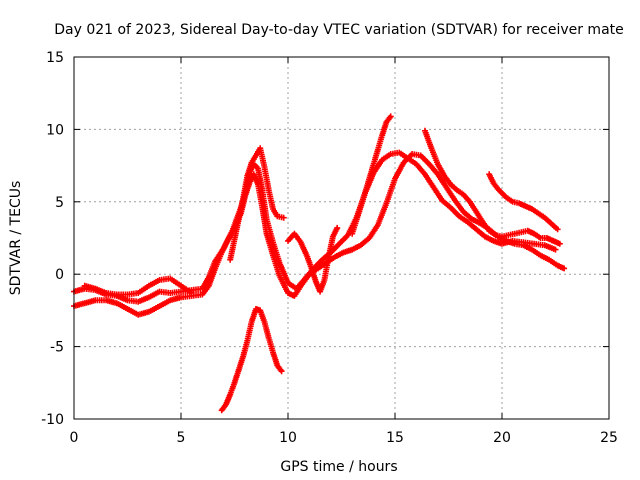  I want to click on series-track-e, so click(313, 259).